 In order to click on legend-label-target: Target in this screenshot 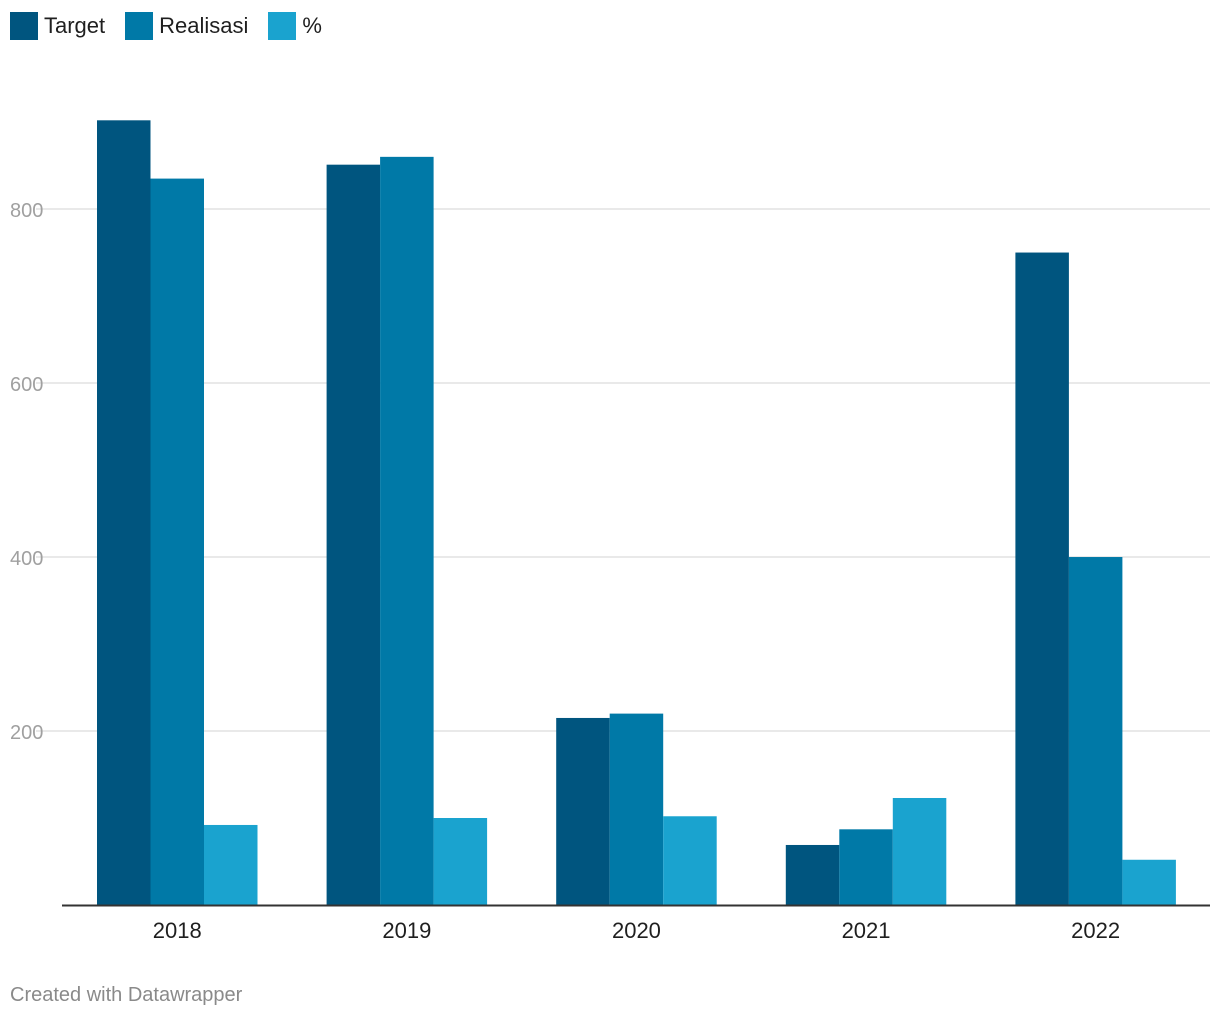, I will do `click(75, 25)`.